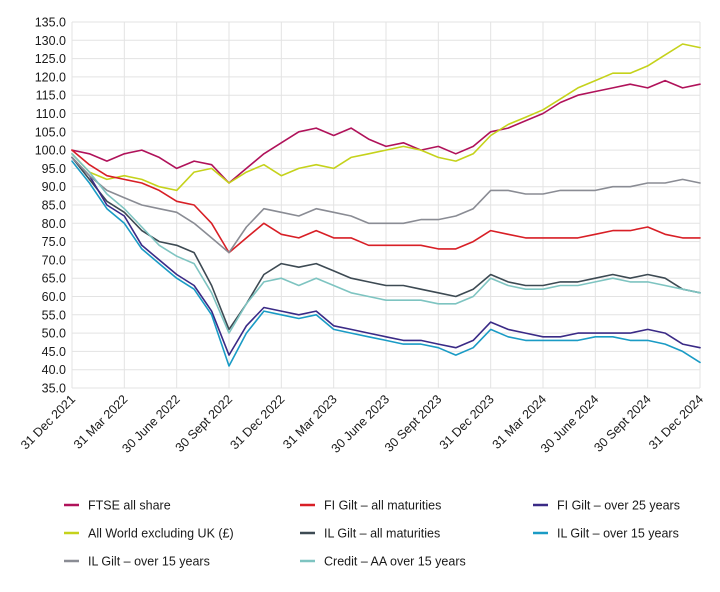  I want to click on y-tick-label: 75.0, so click(54, 242).